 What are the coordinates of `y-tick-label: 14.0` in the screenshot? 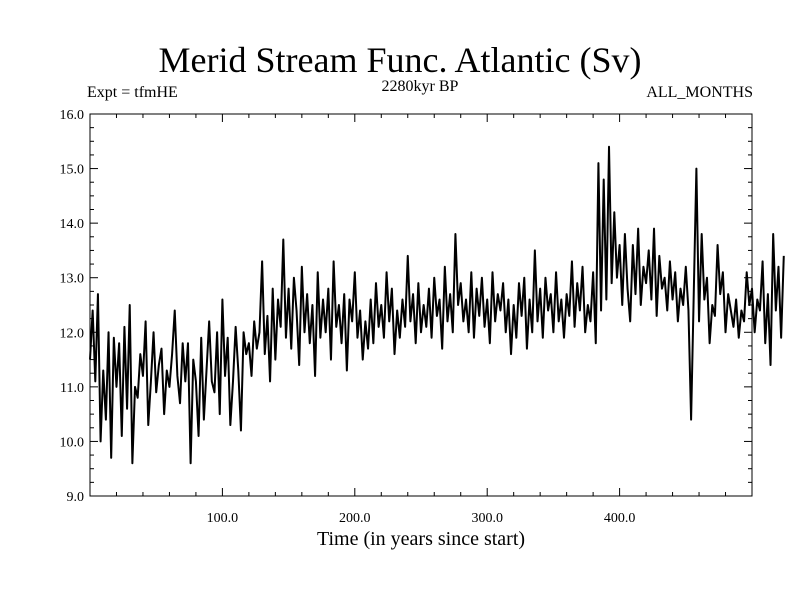 It's located at (72, 224).